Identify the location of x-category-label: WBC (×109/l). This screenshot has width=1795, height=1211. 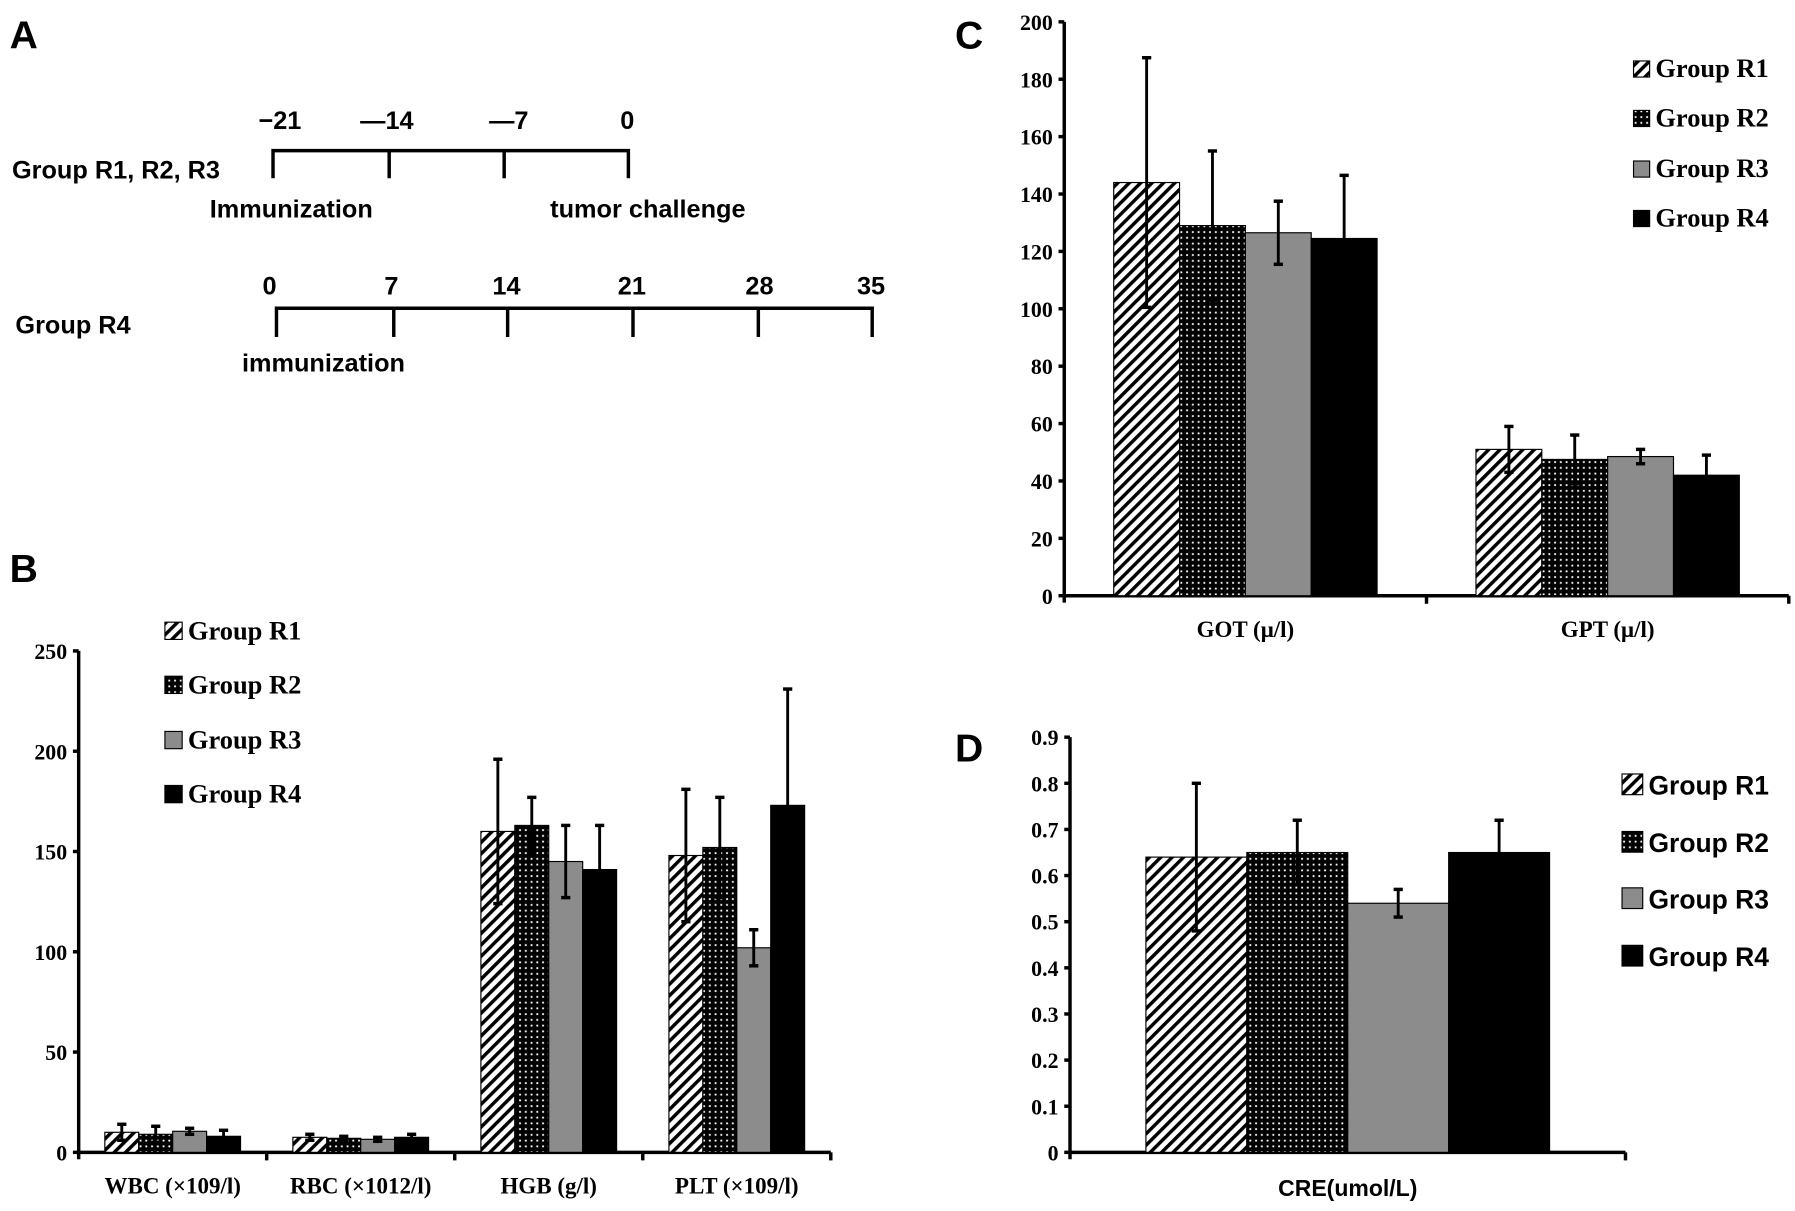
(172, 1186).